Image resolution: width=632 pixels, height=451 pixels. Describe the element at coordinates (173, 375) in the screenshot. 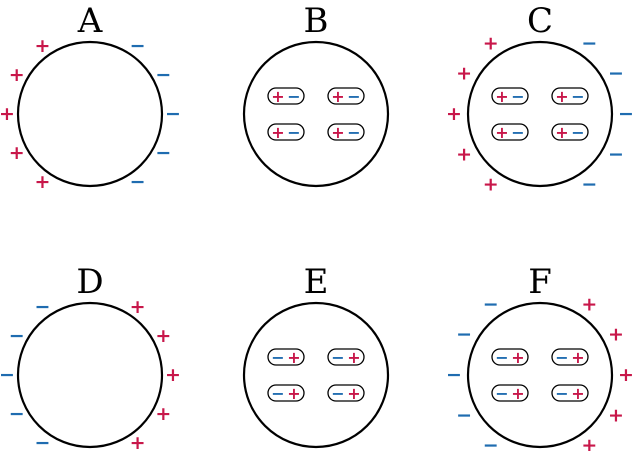

I see `positive-charge-right-d-2: +` at that location.